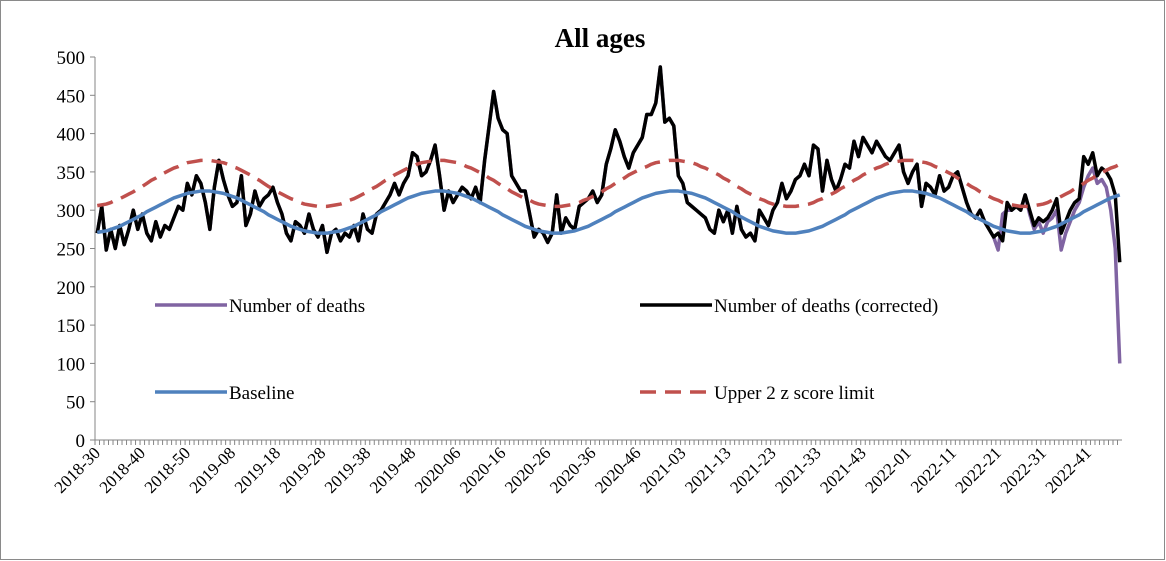 The height and width of the screenshot is (561, 1166). I want to click on chart-title: All ages, so click(600, 38).